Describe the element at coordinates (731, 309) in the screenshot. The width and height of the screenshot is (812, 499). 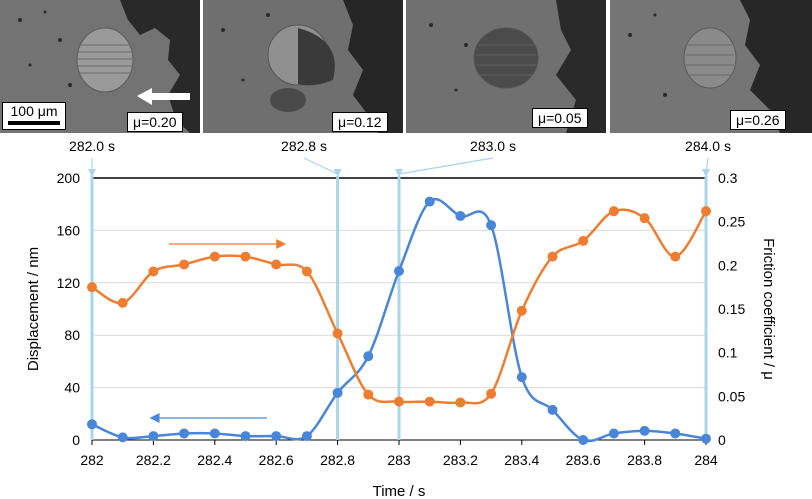
I see `y2-tick-label: 0.15` at that location.